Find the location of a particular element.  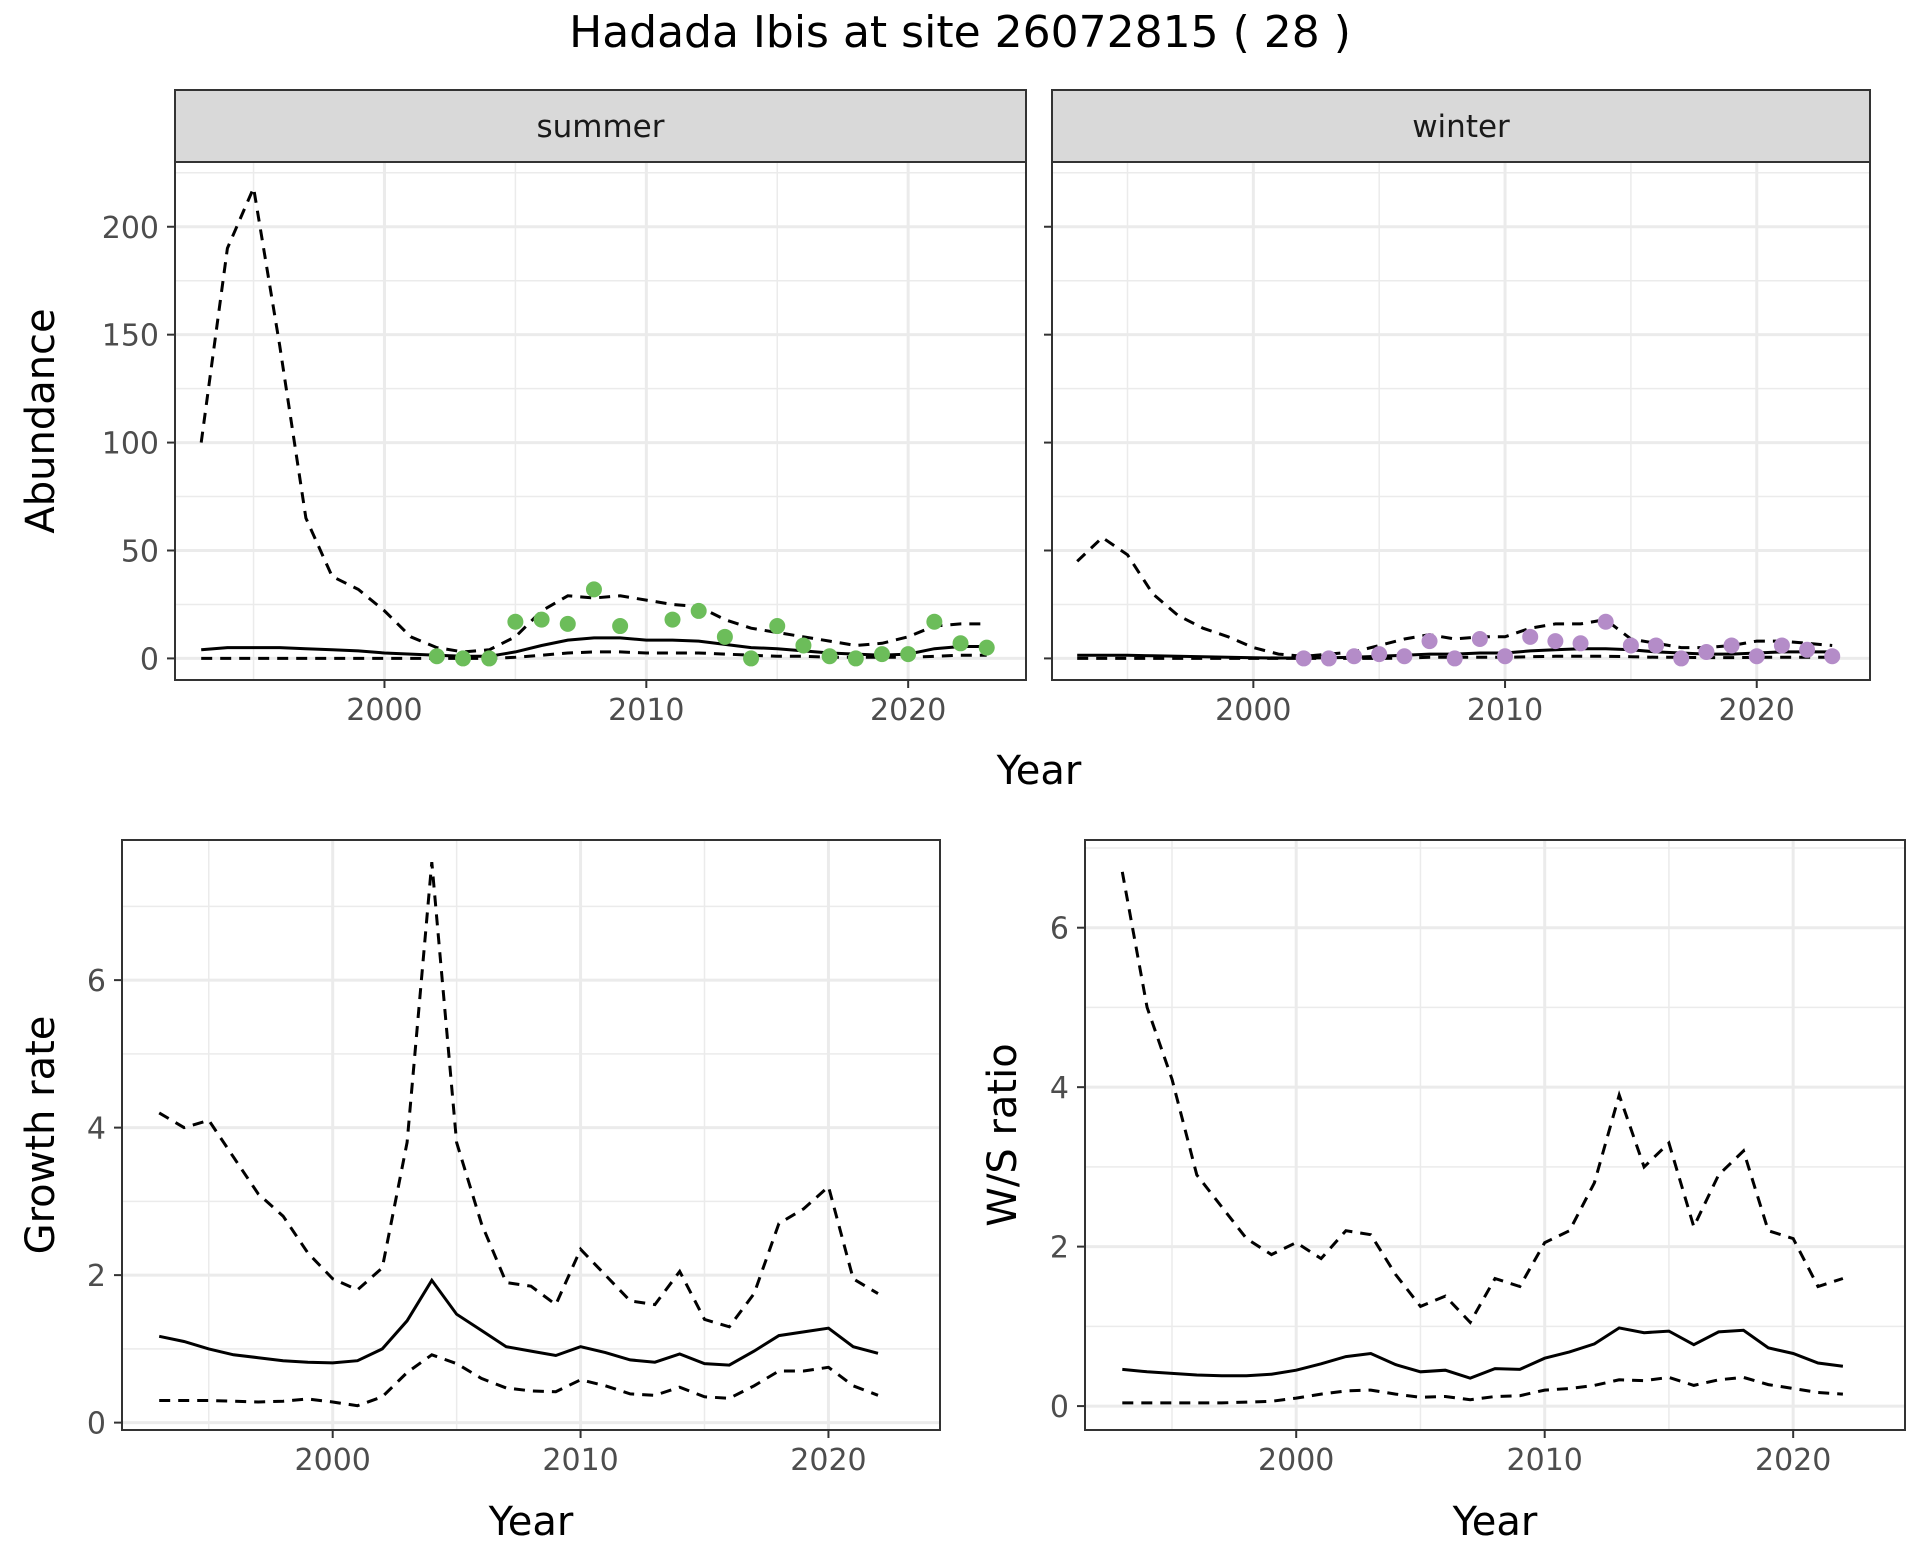

facet-strip-label: winter is located at coordinates (1461, 127).